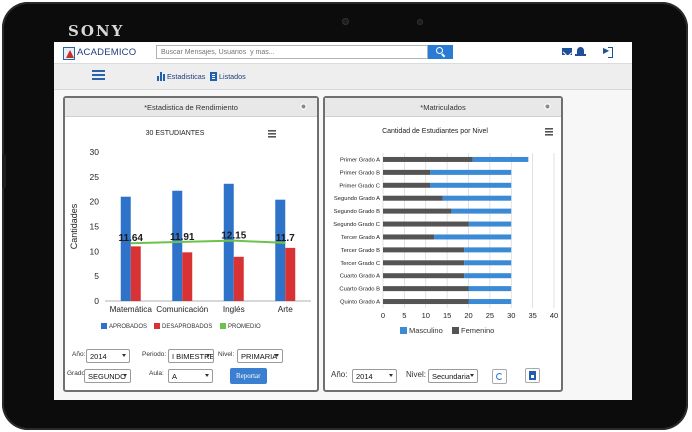 This screenshot has width=692, height=432. What do you see at coordinates (477, 330) in the screenshot?
I see `legend-label: Femenino` at bounding box center [477, 330].